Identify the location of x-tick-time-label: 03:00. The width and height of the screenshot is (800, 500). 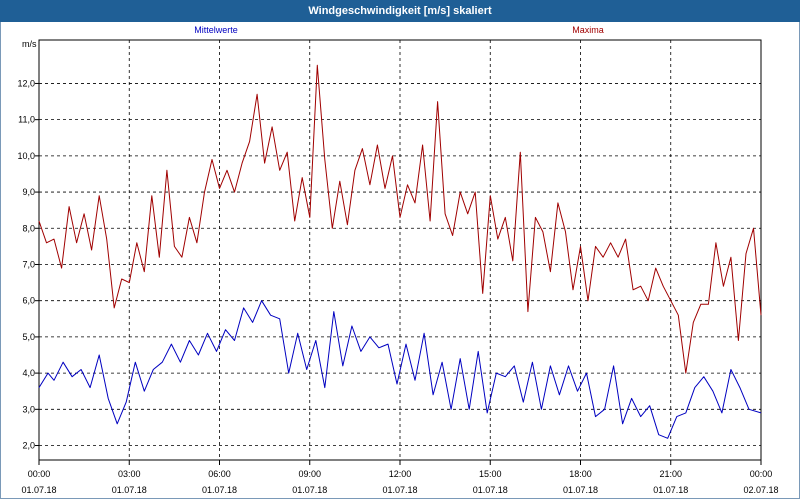
(129, 474).